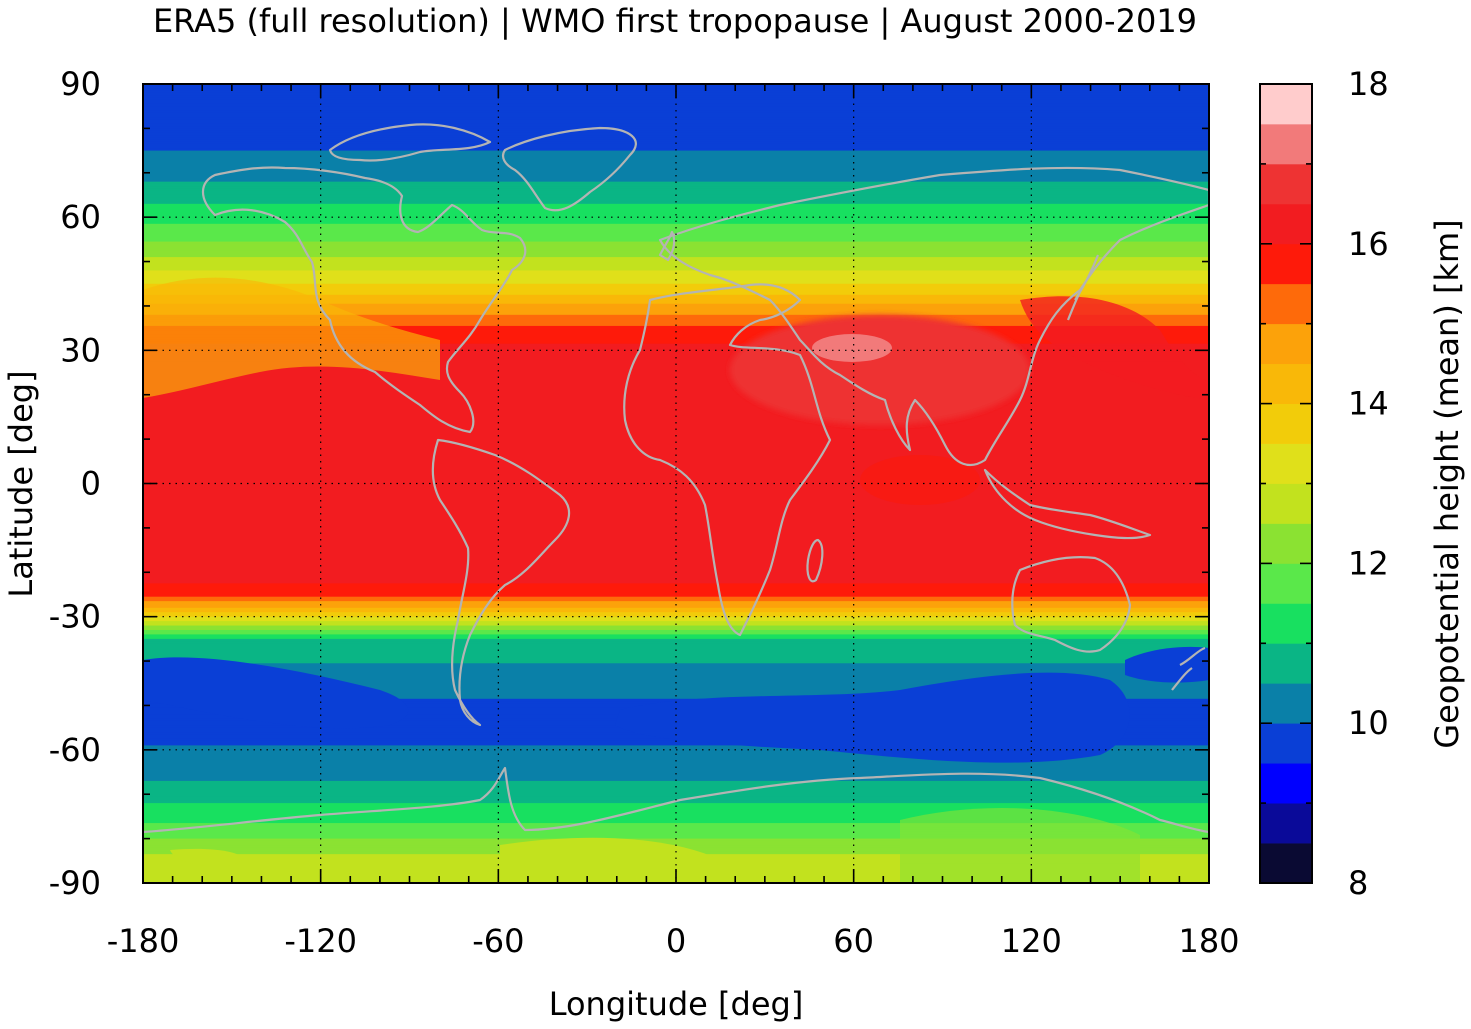  Describe the element at coordinates (143, 941) in the screenshot. I see `x-tick-label: -180` at that location.